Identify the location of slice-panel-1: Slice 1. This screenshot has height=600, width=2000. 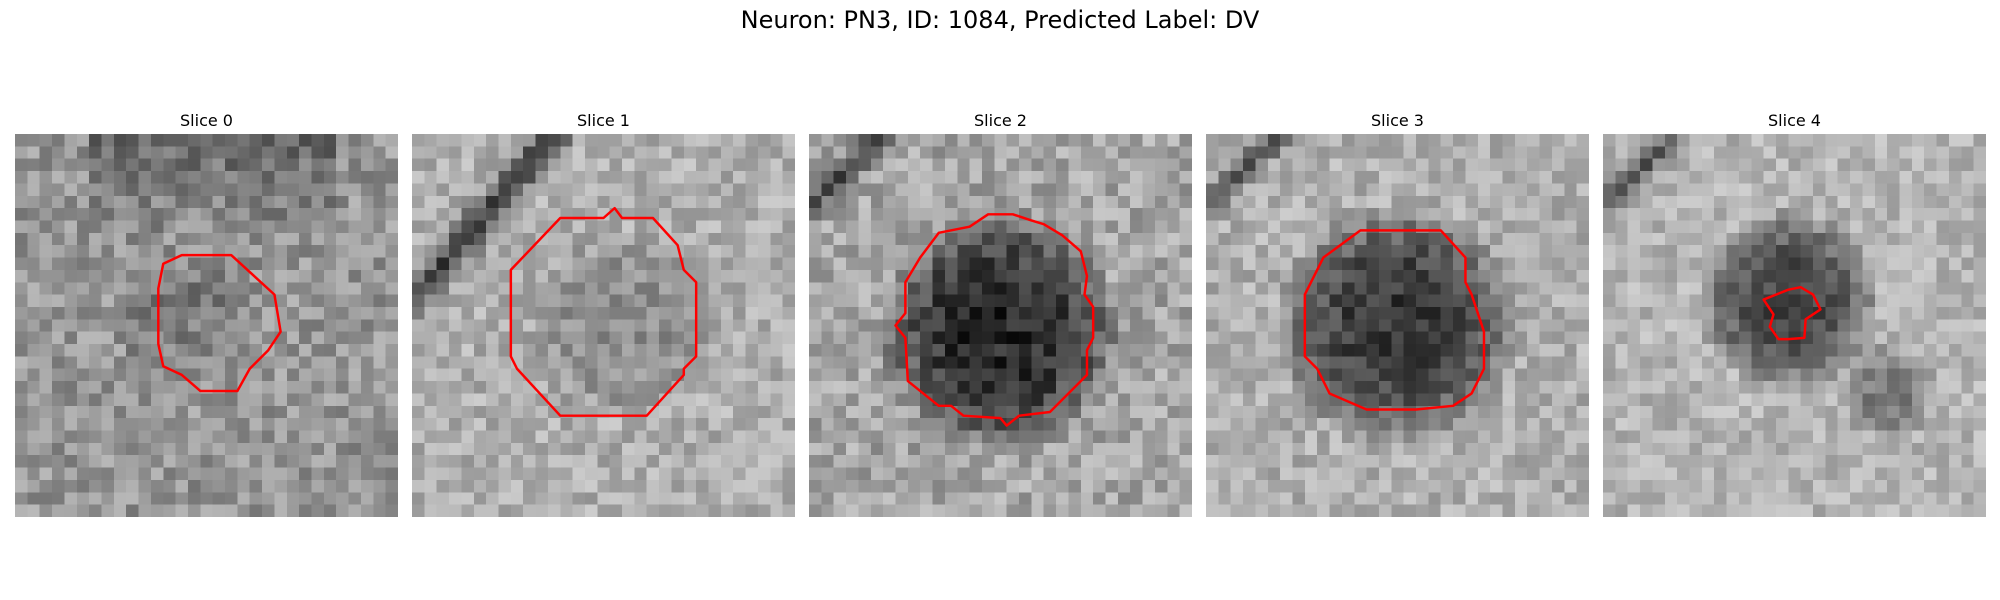
(603, 312).